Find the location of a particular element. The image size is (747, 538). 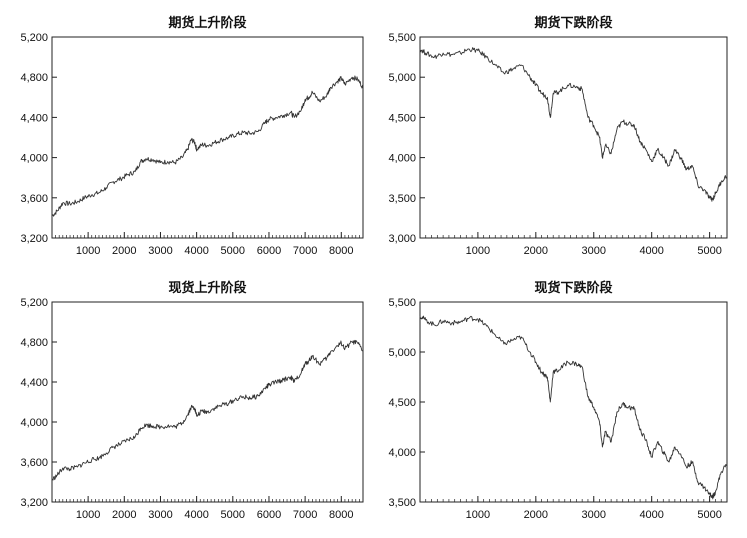

chart-title: 期货上升阶段 is located at coordinates (207, 23).